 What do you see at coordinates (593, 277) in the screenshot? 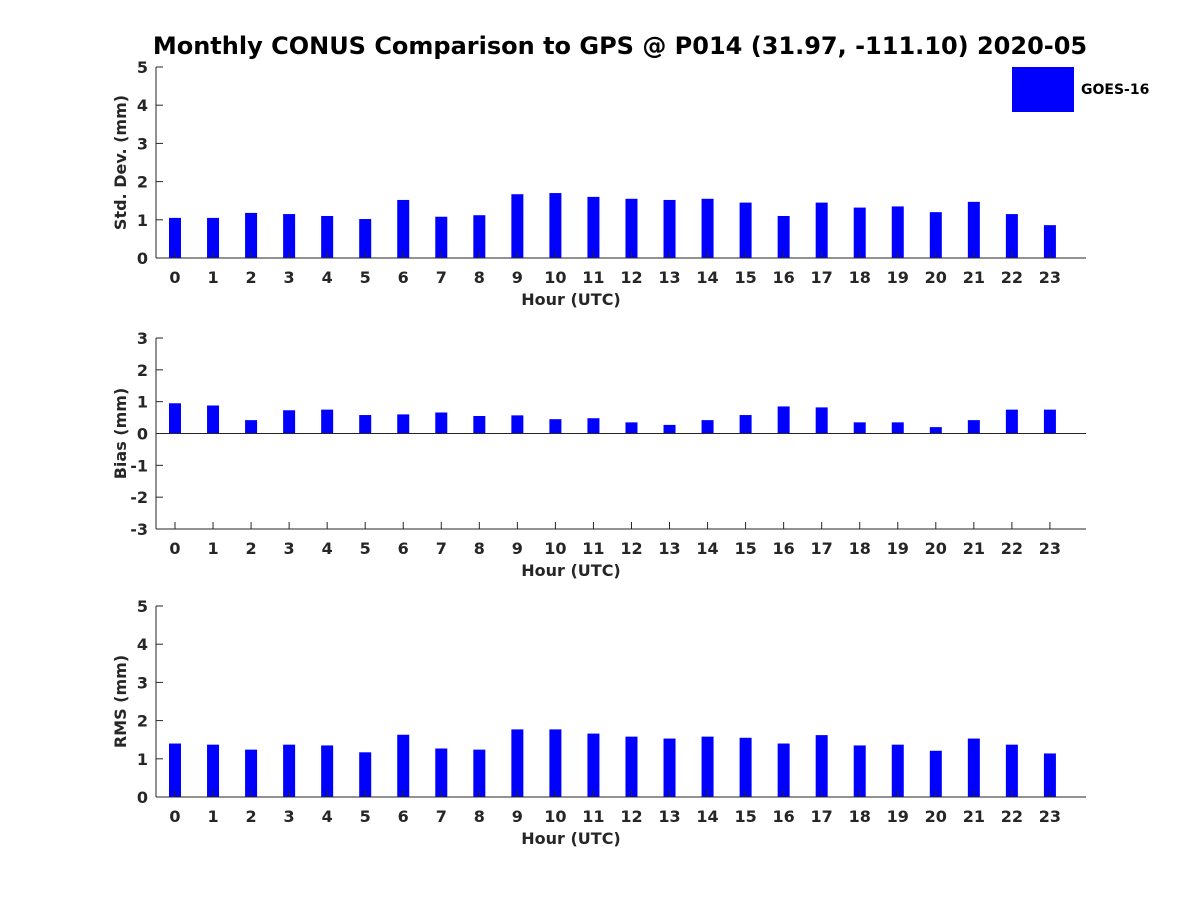
I see `x-tick-label-panel0-11: 11` at bounding box center [593, 277].